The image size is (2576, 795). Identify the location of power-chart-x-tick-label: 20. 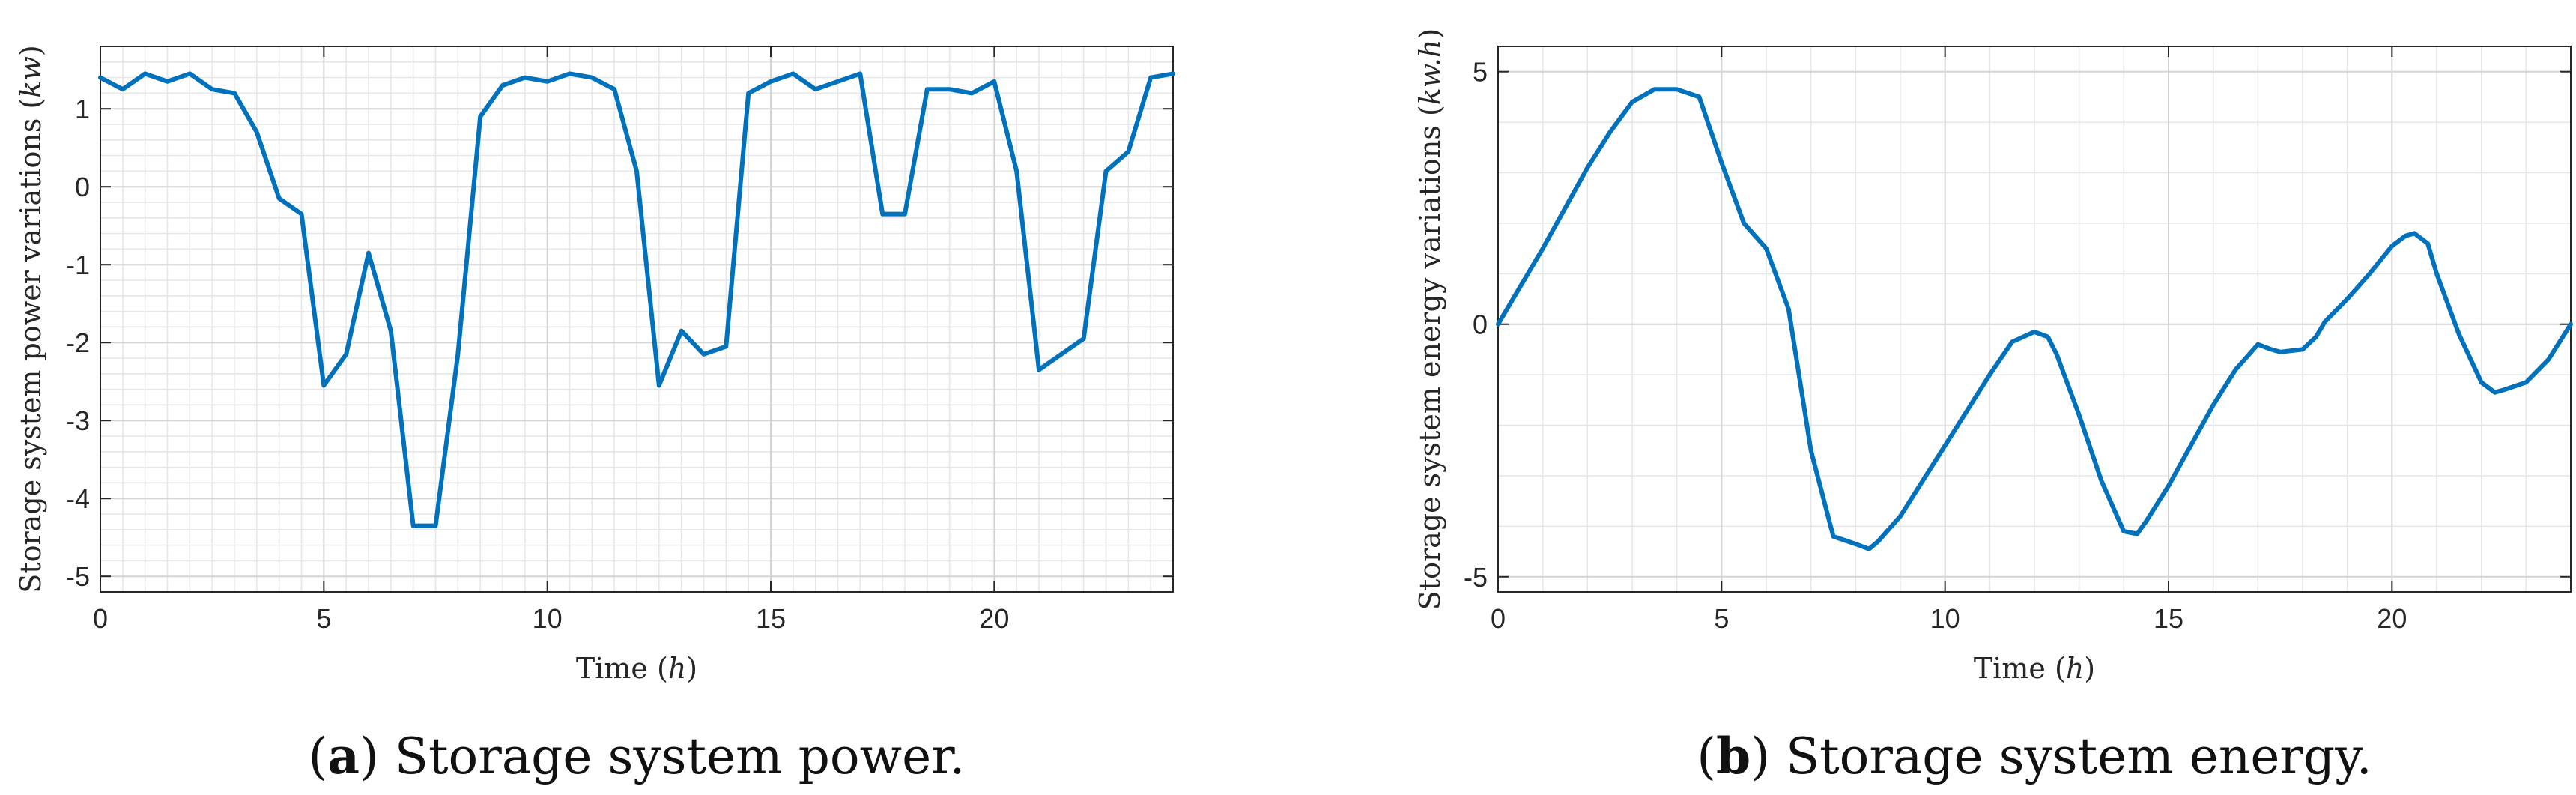
(994, 618).